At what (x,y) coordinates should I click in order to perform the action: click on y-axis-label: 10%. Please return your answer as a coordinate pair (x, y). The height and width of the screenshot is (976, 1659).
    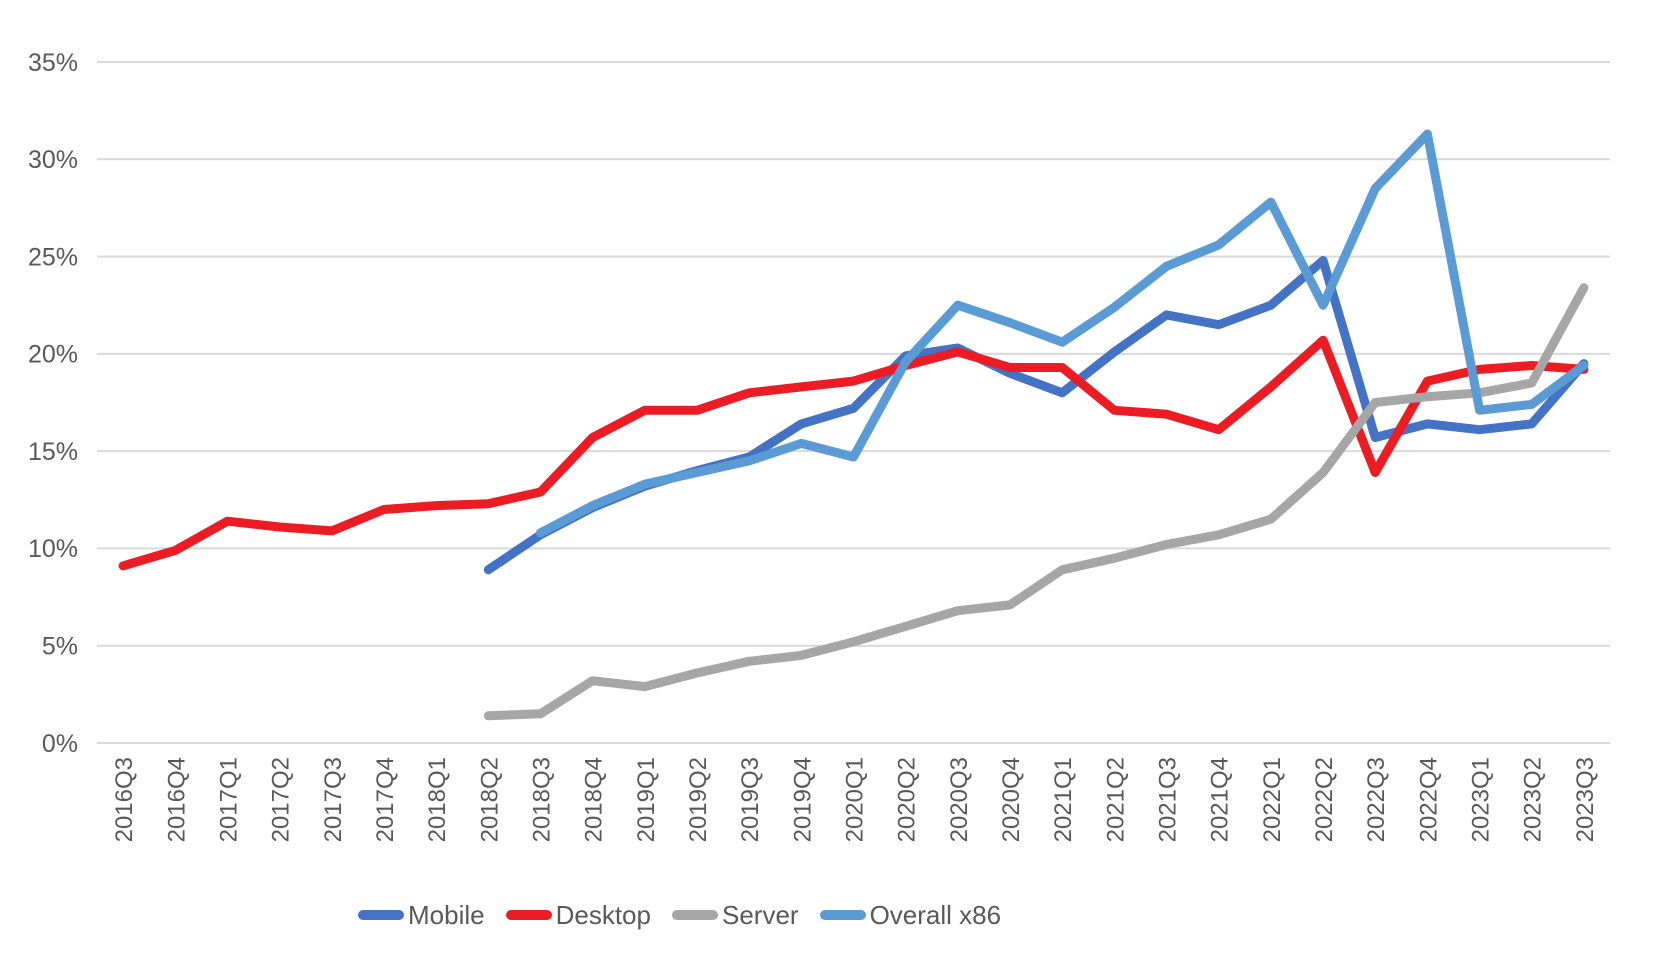
    Looking at the image, I should click on (53, 549).